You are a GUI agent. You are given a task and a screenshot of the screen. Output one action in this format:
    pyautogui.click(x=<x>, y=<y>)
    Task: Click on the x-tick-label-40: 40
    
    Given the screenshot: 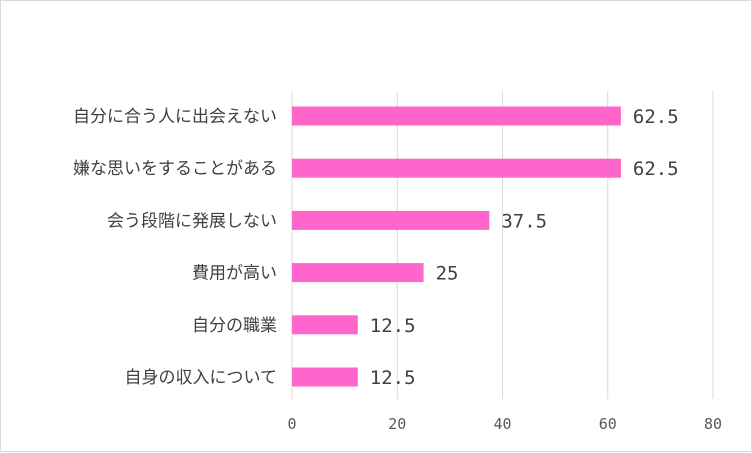 What is the action you would take?
    pyautogui.click(x=502, y=424)
    